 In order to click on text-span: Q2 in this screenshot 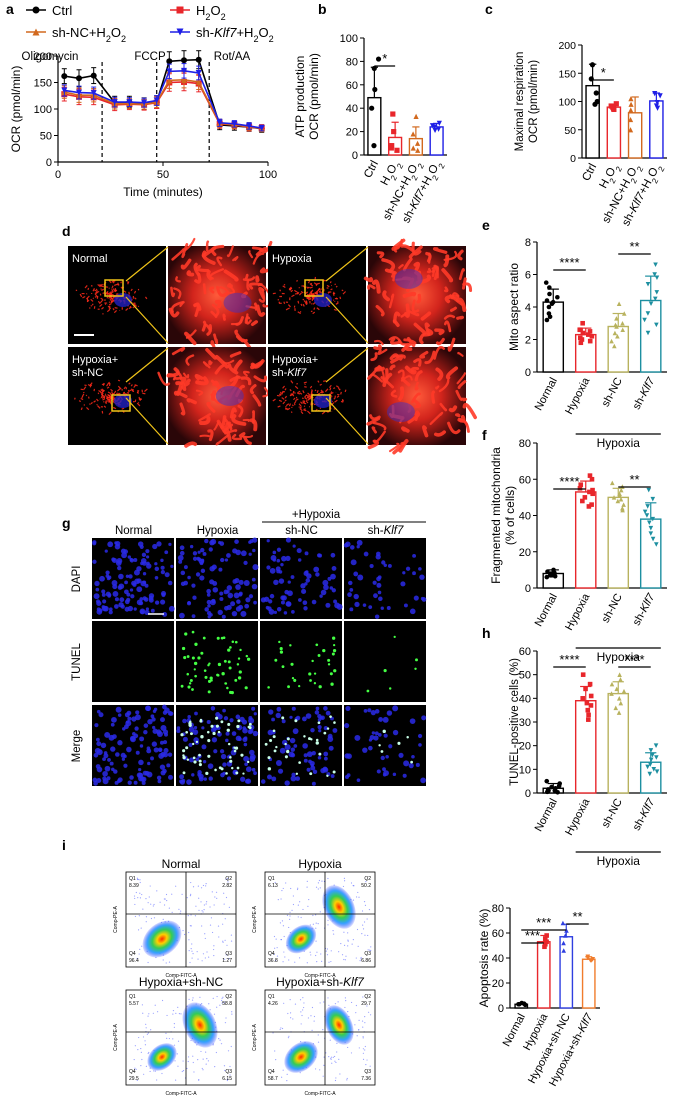, I will do `click(367, 997)`.